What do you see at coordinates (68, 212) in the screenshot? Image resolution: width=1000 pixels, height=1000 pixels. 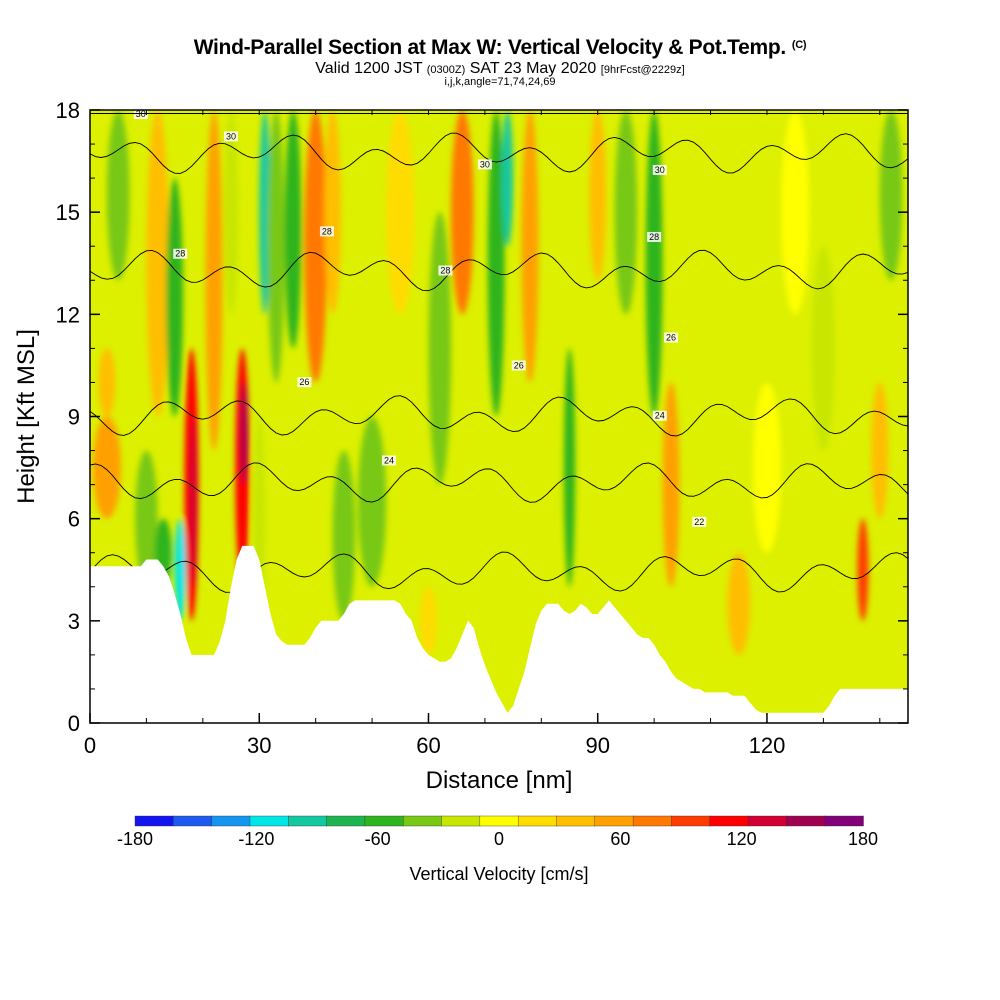 I see `y-tick-label: 15` at bounding box center [68, 212].